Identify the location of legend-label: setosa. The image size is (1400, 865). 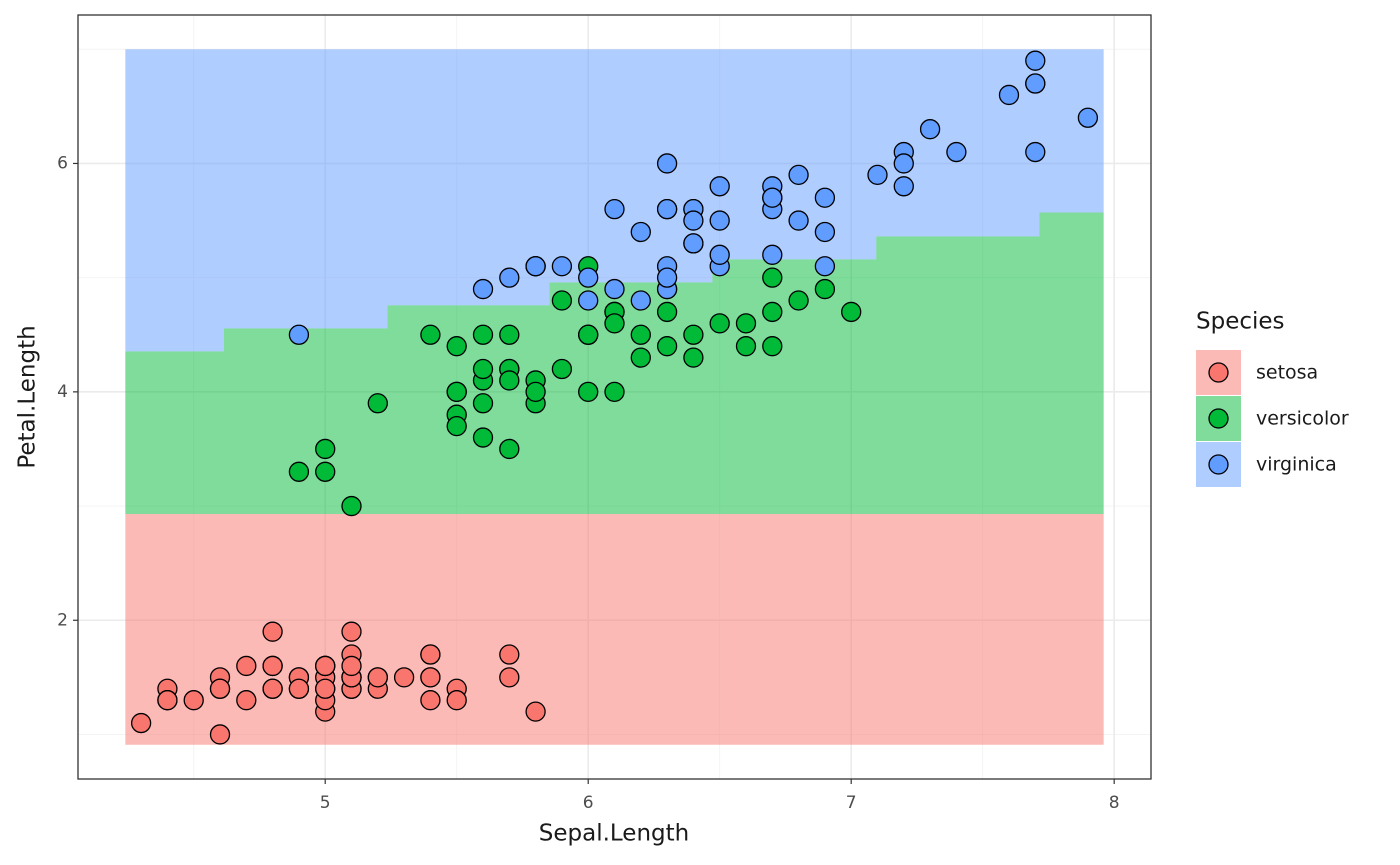
(1287, 373).